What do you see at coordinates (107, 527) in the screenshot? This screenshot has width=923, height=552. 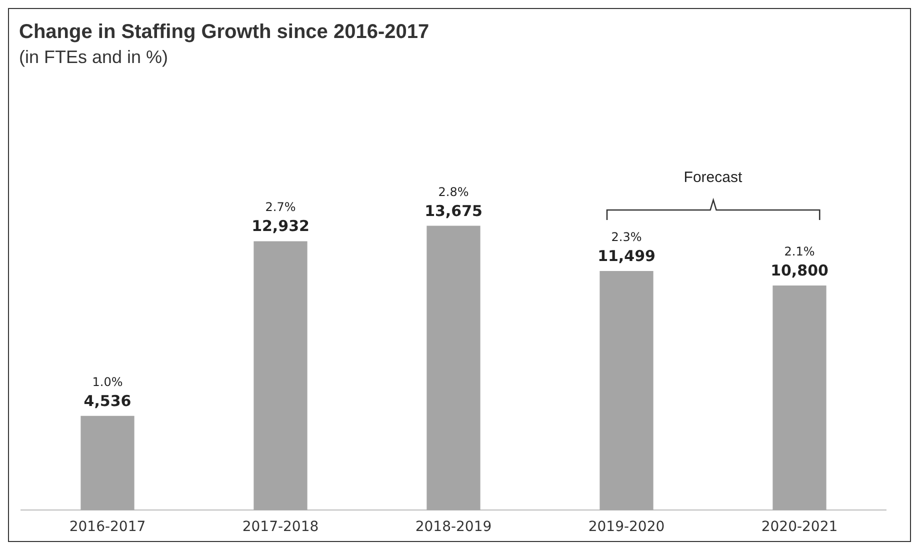 I see `x-tick-label: 2016-2017` at bounding box center [107, 527].